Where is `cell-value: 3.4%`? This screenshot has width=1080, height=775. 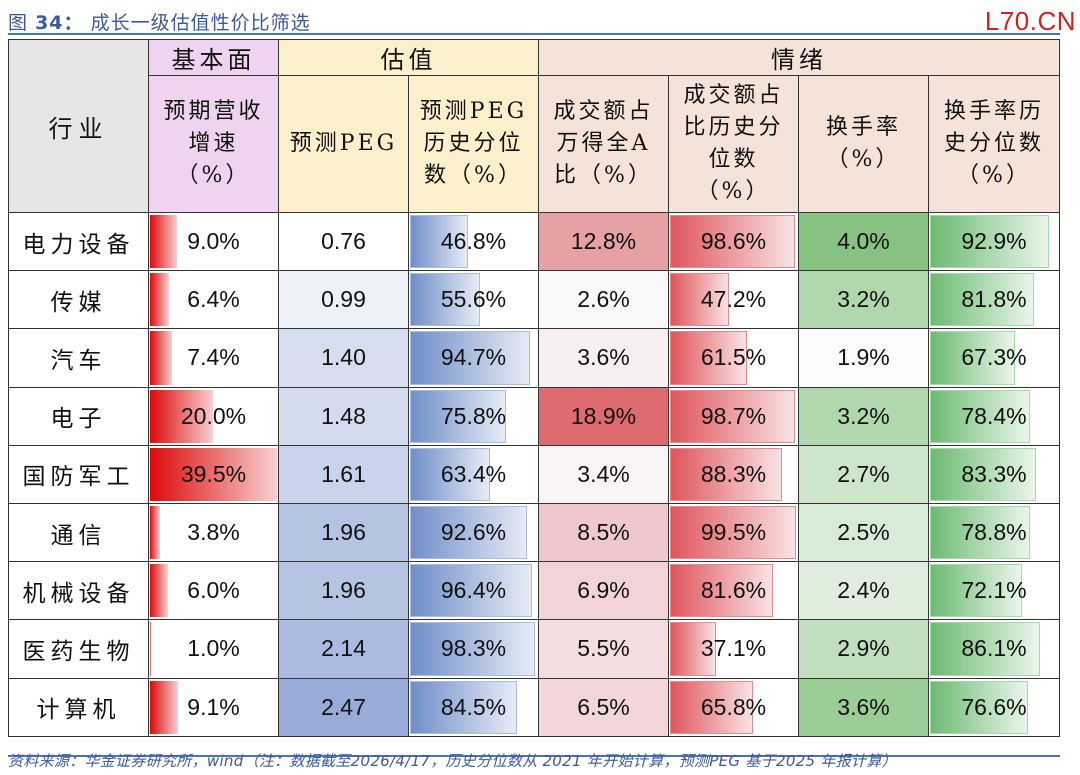
cell-value: 3.4% is located at coordinates (603, 473).